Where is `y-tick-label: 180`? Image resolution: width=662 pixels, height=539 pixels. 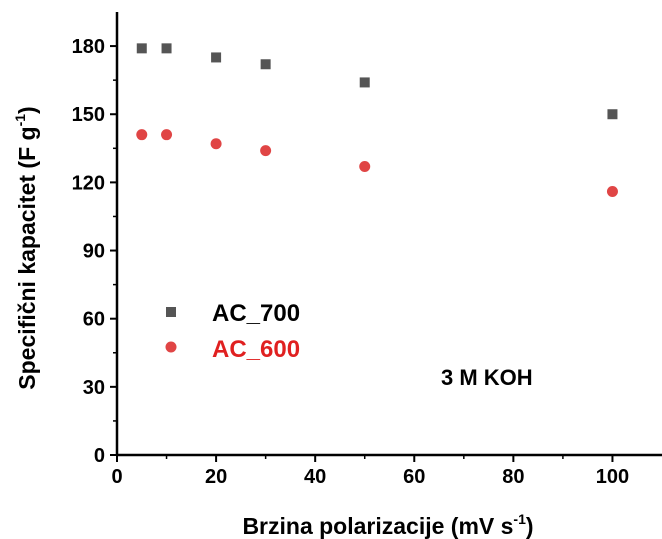
y-tick-label: 180 is located at coordinates (88, 47).